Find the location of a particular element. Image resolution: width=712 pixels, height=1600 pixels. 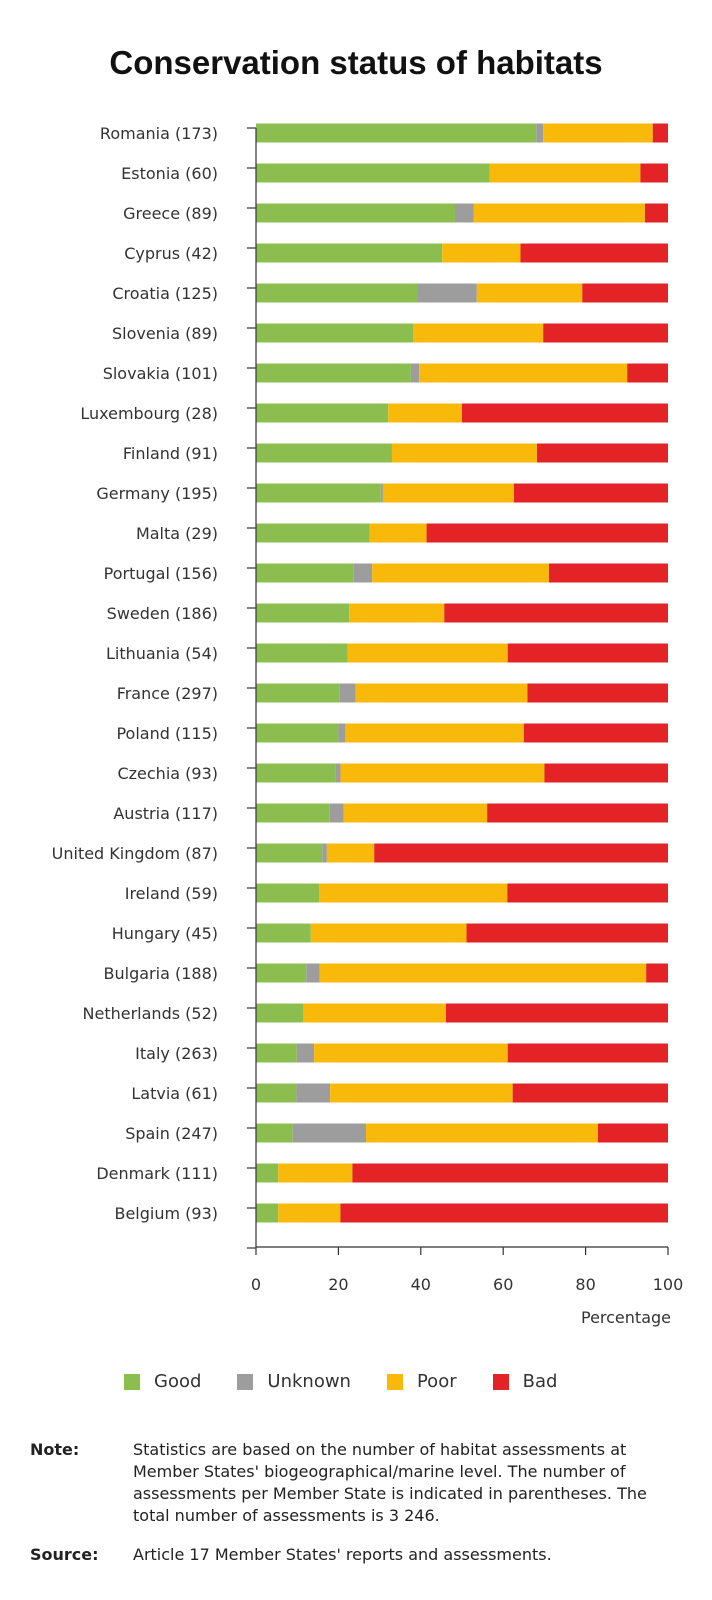

x-tick-label: 100 is located at coordinates (668, 1284).